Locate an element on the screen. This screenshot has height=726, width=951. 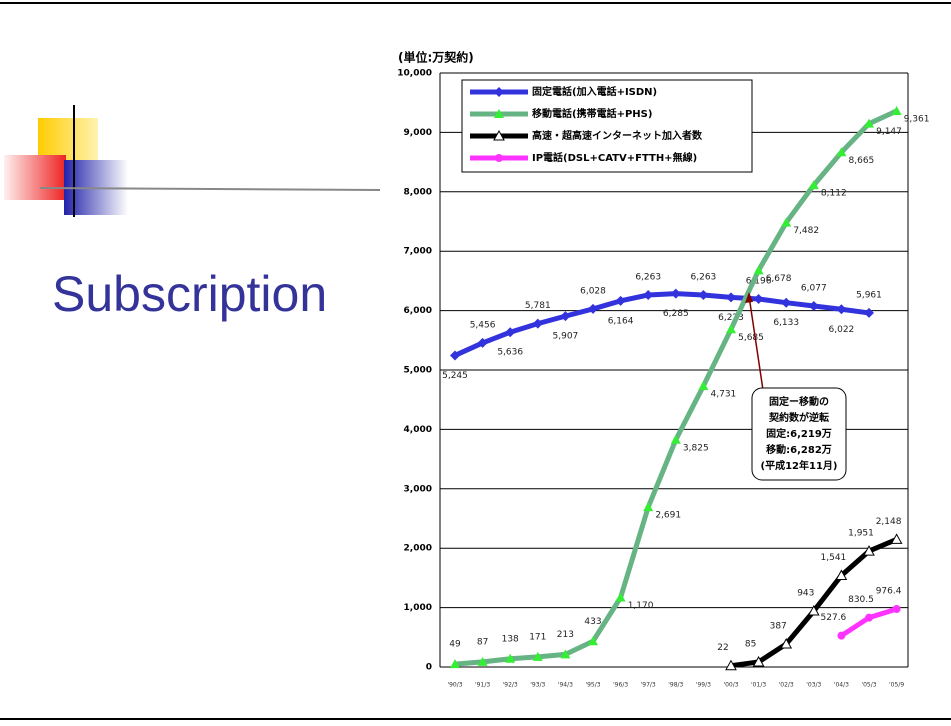
data-label: 7,482 is located at coordinates (806, 231).